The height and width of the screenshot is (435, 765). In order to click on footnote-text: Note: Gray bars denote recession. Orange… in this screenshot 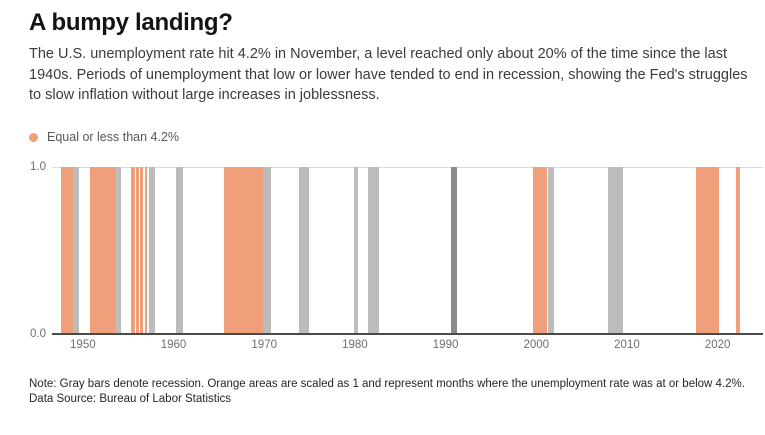, I will do `click(387, 384)`.